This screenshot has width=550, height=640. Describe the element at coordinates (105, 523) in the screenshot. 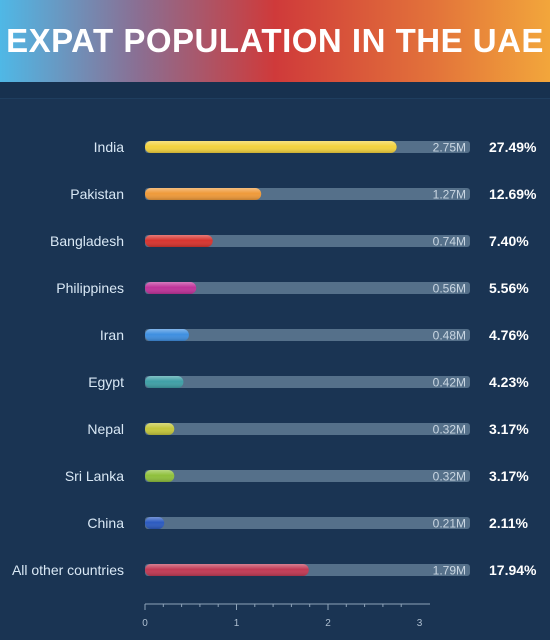

I see `category-label: China` at that location.